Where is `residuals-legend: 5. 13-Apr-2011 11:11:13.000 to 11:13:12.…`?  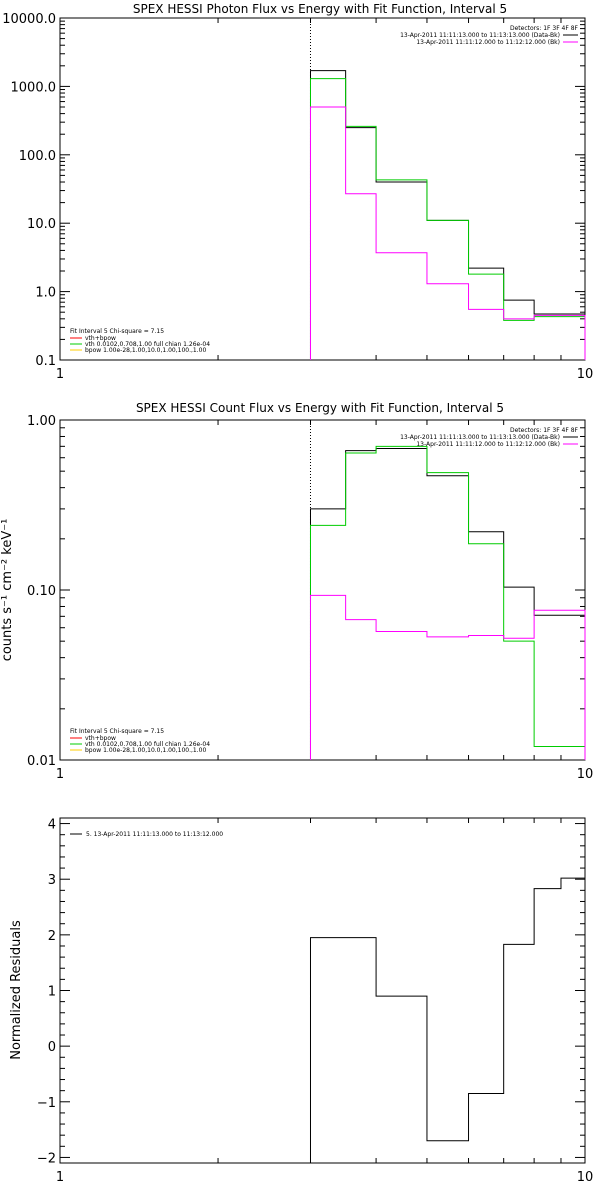
residuals-legend: 5. 13-Apr-2011 11:11:13.000 to 11:13:12.… is located at coordinates (146, 834).